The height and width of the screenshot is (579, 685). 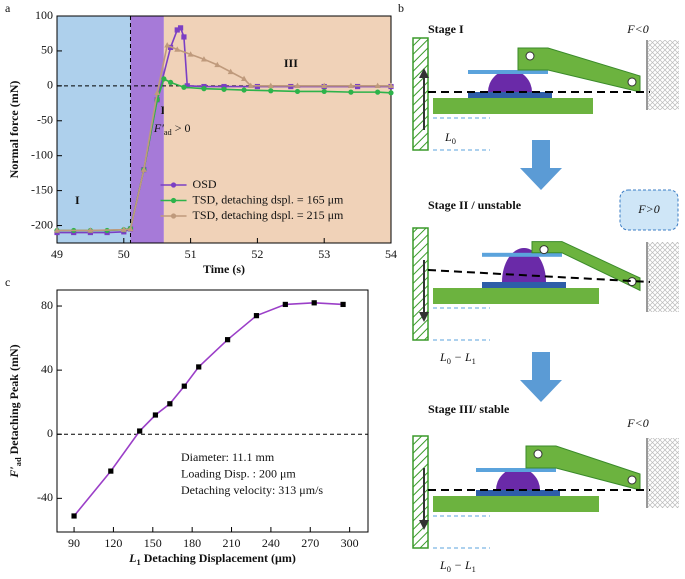 I want to click on y-axis-label: F′ad Detaching Peak (mN), so click(x=15, y=411).